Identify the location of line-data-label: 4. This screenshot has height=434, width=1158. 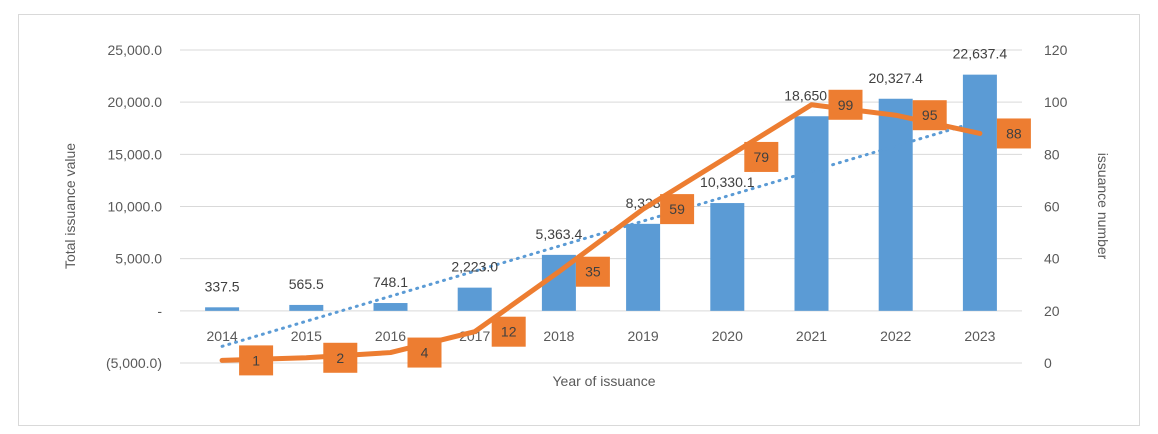
(425, 353).